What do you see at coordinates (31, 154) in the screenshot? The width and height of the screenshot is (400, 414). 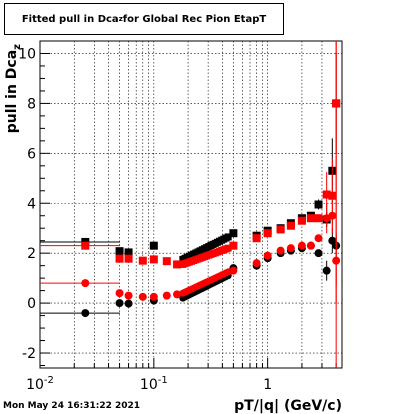 I see `y-tick-label: 6` at bounding box center [31, 154].